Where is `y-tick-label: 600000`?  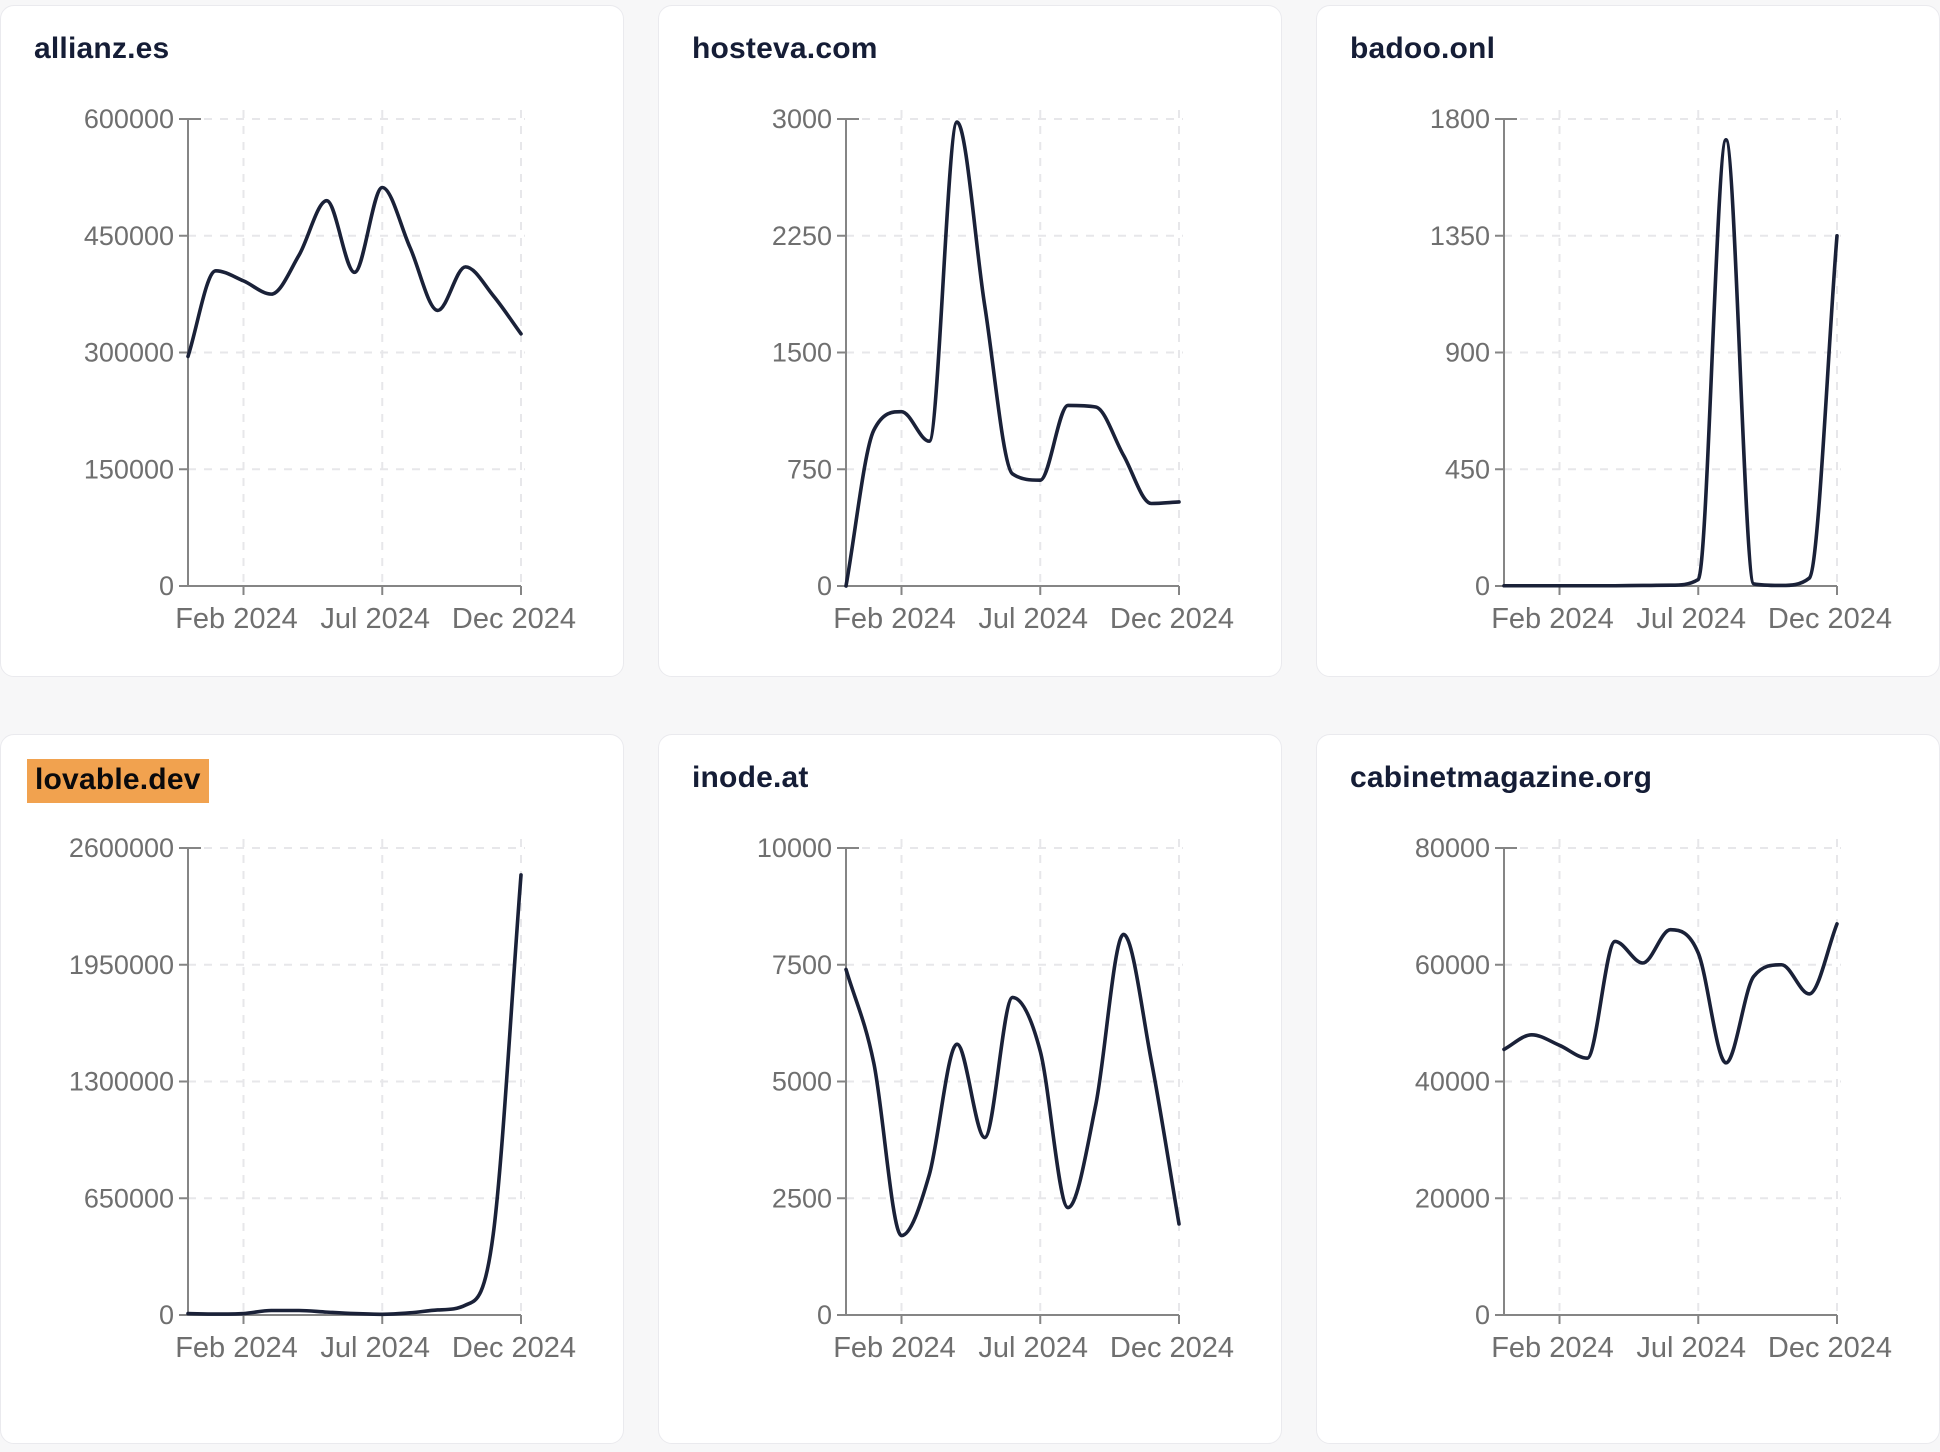
y-tick-label: 600000 is located at coordinates (129, 119).